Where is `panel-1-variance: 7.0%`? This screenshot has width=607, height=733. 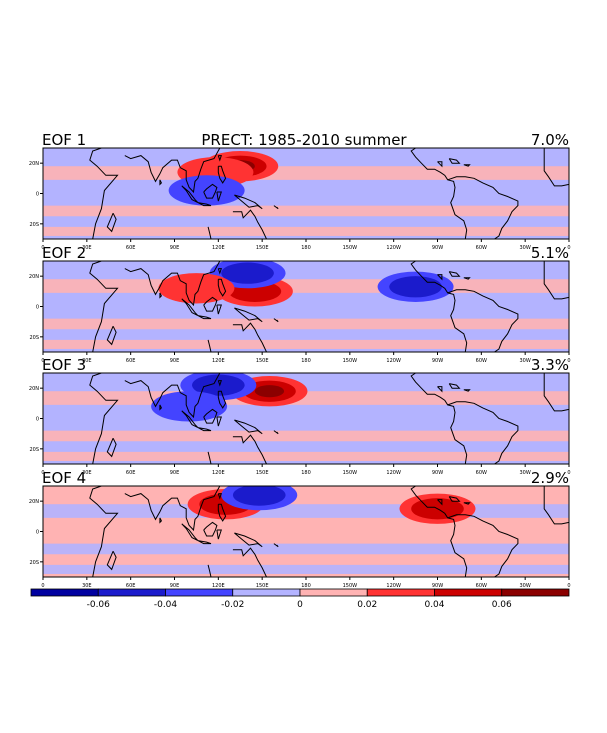
panel-1-variance: 7.0% is located at coordinates (550, 140).